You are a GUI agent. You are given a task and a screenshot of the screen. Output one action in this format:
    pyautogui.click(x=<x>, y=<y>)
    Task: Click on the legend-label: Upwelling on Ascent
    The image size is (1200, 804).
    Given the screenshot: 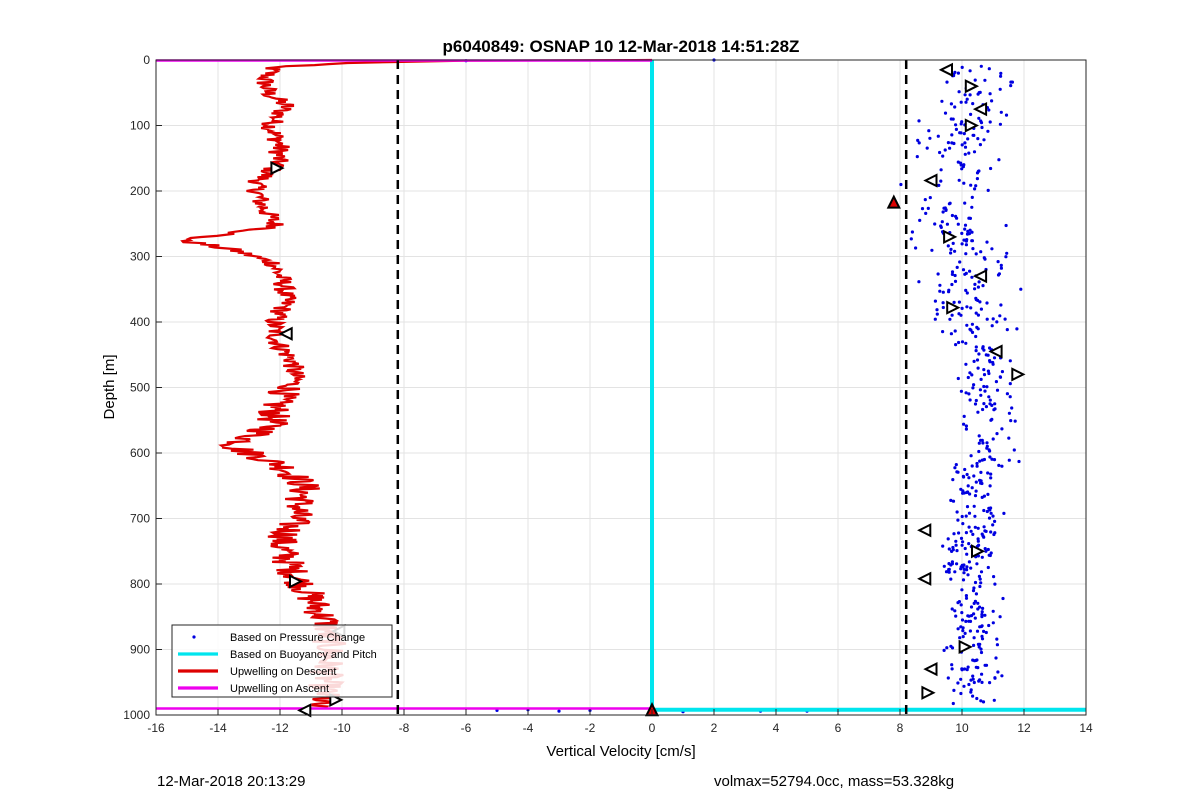 What is the action you would take?
    pyautogui.click(x=279, y=689)
    